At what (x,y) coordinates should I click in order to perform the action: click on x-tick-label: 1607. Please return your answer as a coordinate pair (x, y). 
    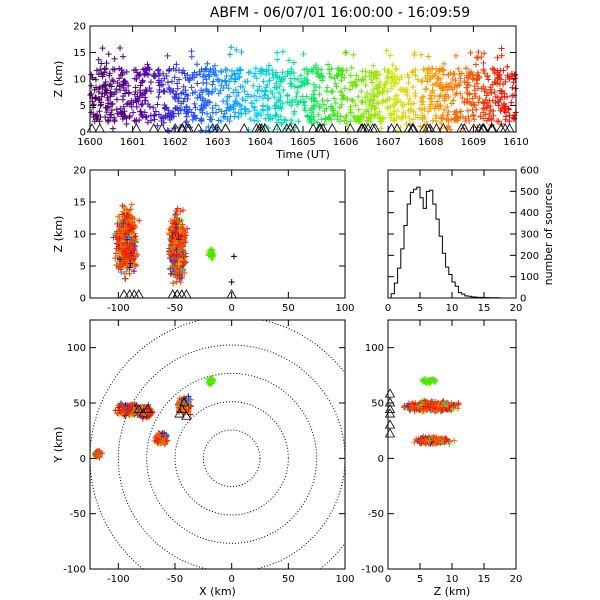
    Looking at the image, I should click on (387, 142).